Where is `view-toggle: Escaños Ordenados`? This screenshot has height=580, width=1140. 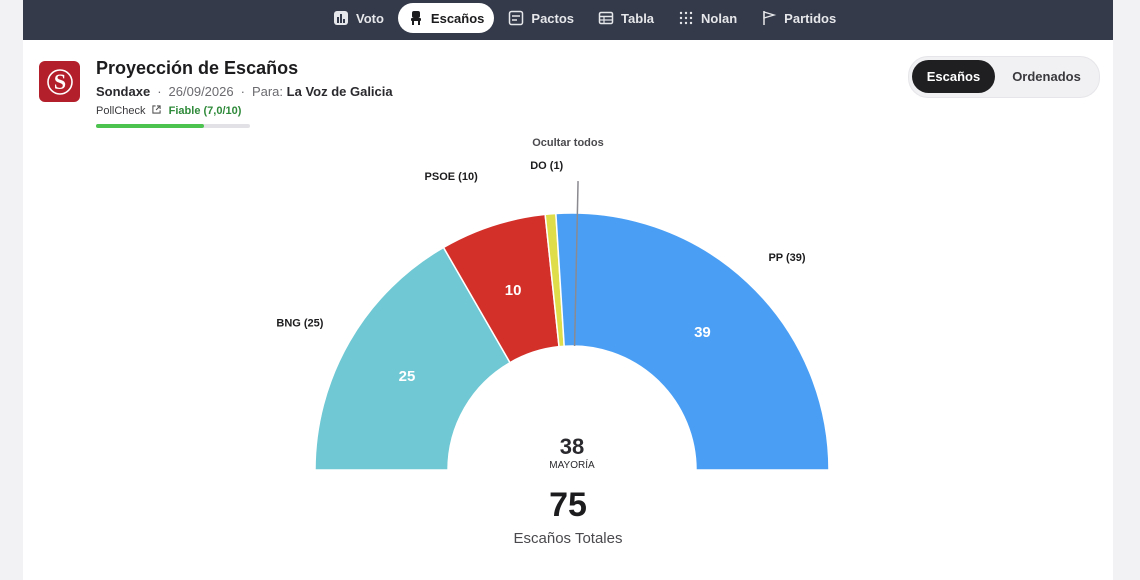 view-toggle: Escaños Ordenados is located at coordinates (1004, 77).